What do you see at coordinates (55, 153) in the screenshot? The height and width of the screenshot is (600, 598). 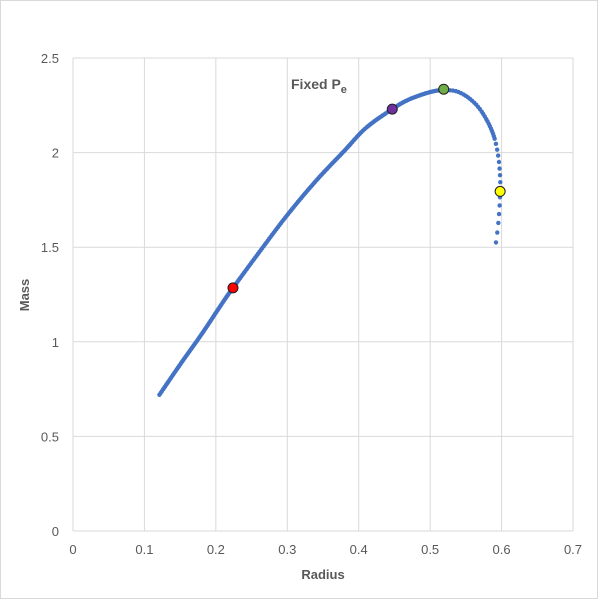 I see `y-tick-label: 2` at bounding box center [55, 153].